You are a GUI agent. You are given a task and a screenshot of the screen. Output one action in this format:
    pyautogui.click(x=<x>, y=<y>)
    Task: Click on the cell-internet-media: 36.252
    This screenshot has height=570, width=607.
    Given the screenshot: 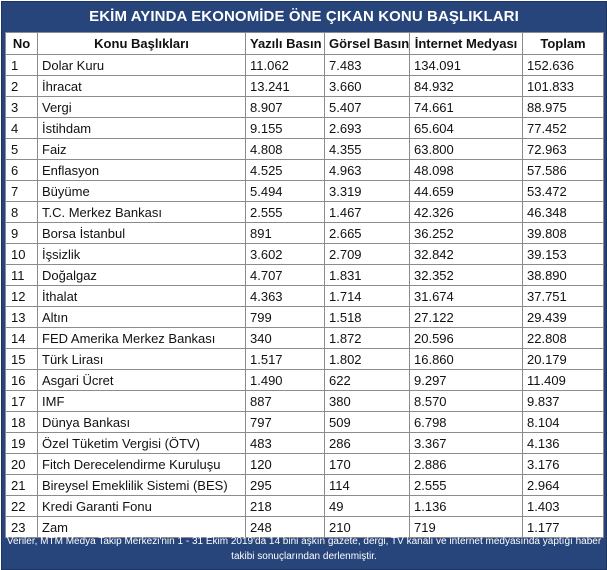 What is the action you would take?
    pyautogui.click(x=466, y=233)
    